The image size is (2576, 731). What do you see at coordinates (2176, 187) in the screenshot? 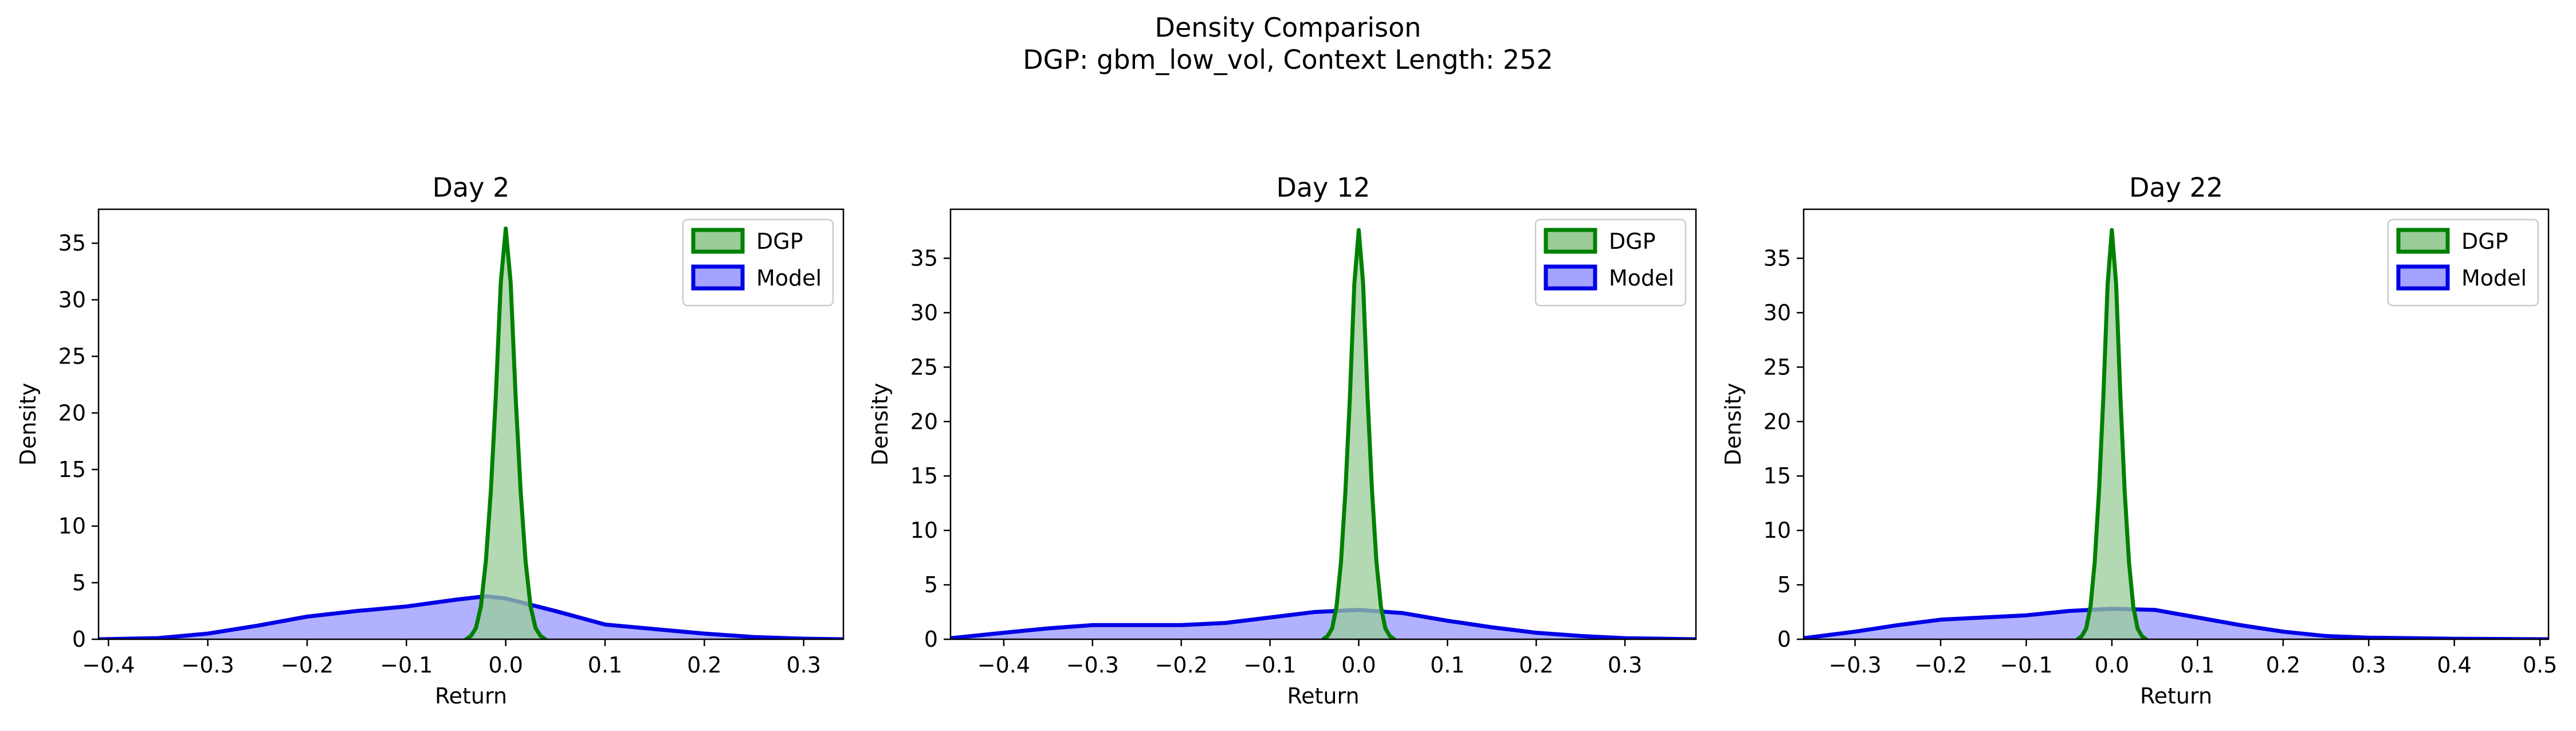
I see `subplot-title: Day 22` at bounding box center [2176, 187].